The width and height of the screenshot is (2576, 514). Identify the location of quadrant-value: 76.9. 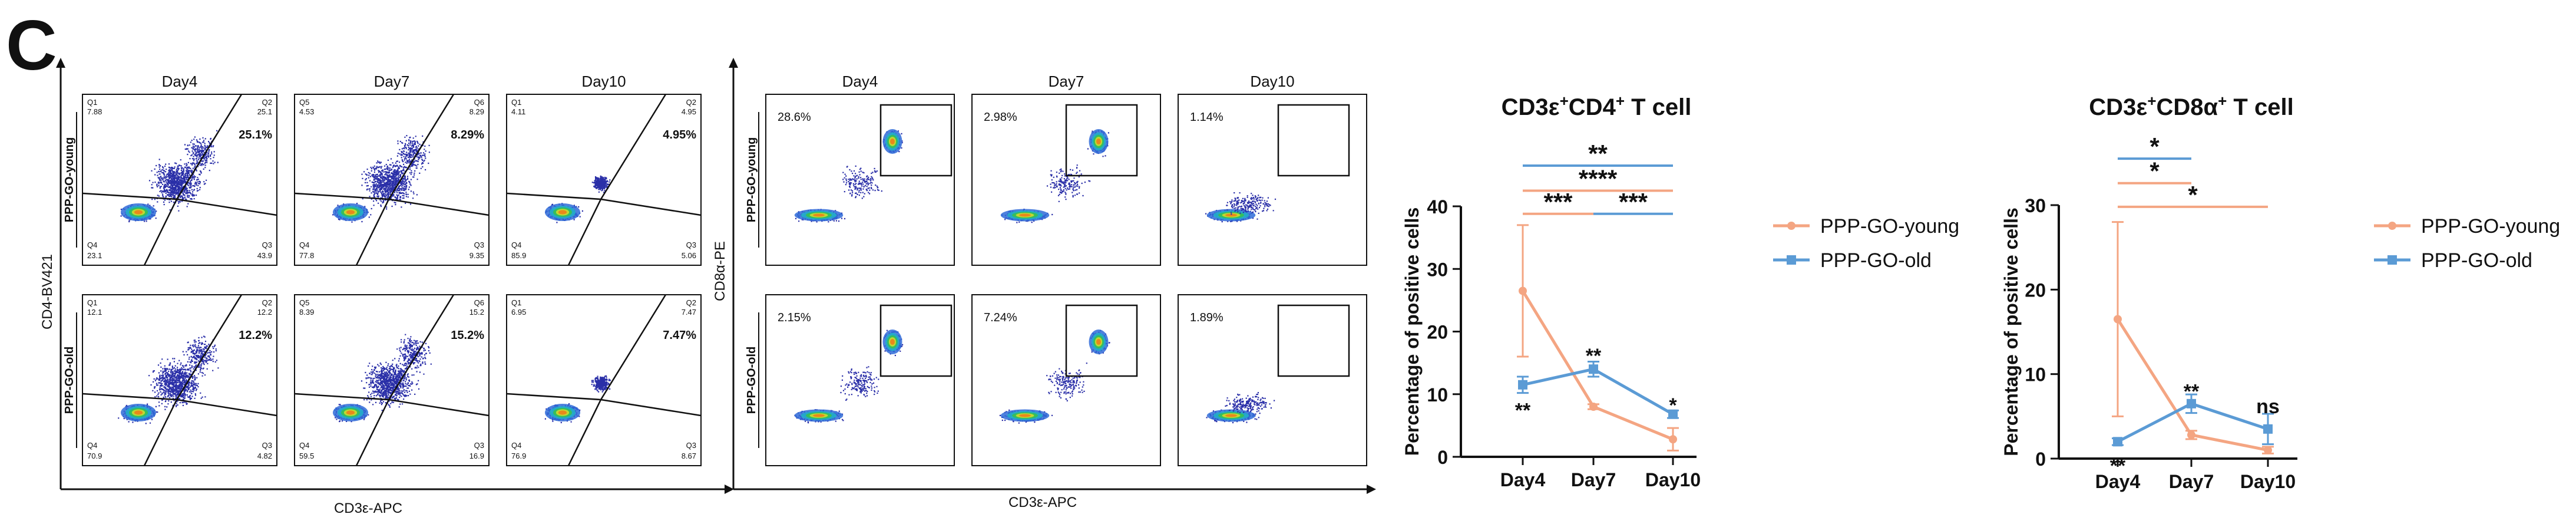
(518, 456).